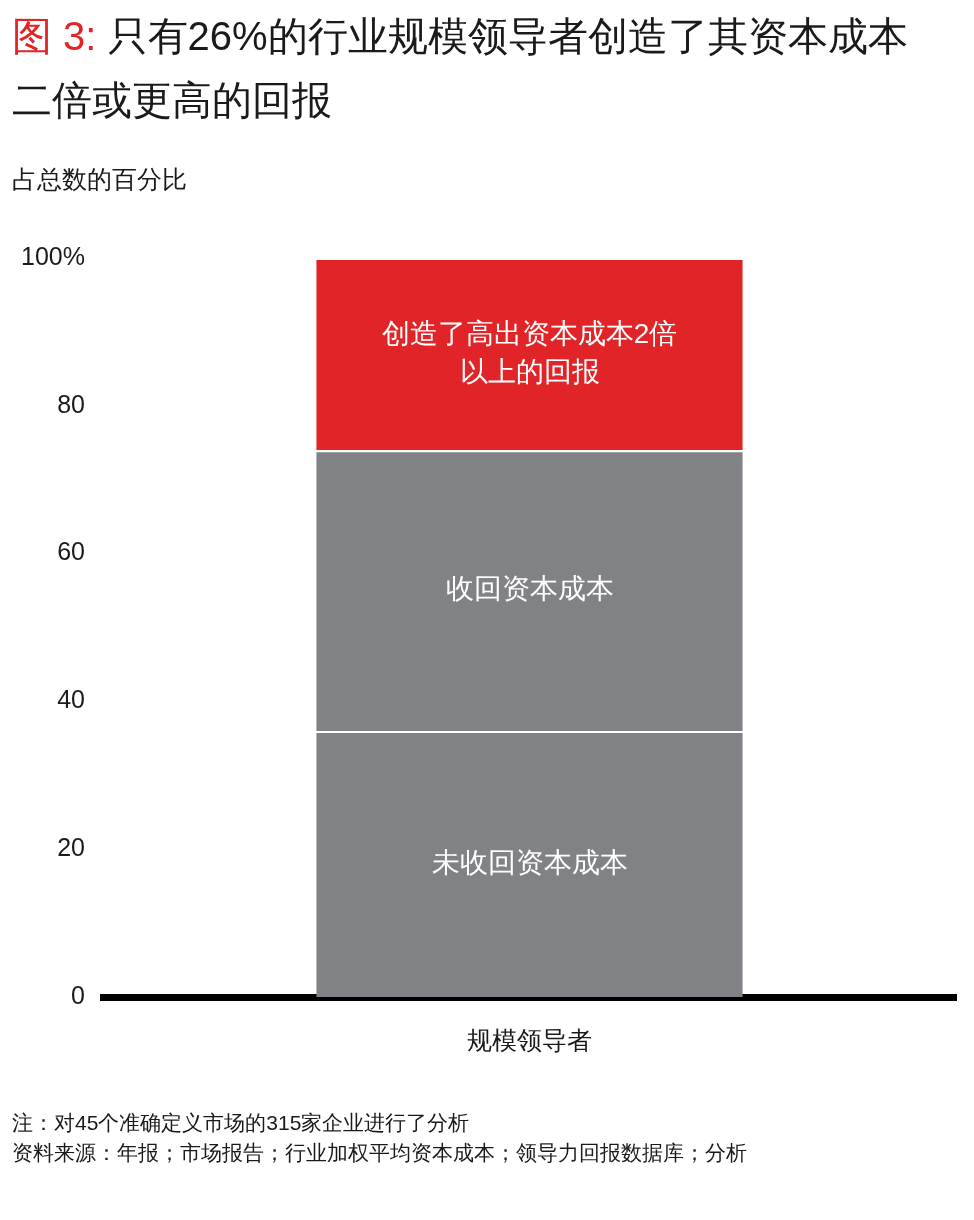 The image size is (974, 1220). What do you see at coordinates (53, 255) in the screenshot?
I see `y-tick-label: 100%` at bounding box center [53, 255].